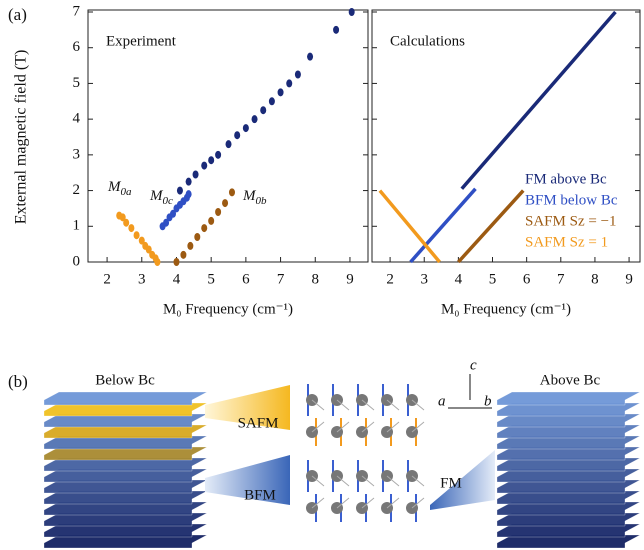  I want to click on y-axis-title: External magnetic field (T), so click(21, 137).